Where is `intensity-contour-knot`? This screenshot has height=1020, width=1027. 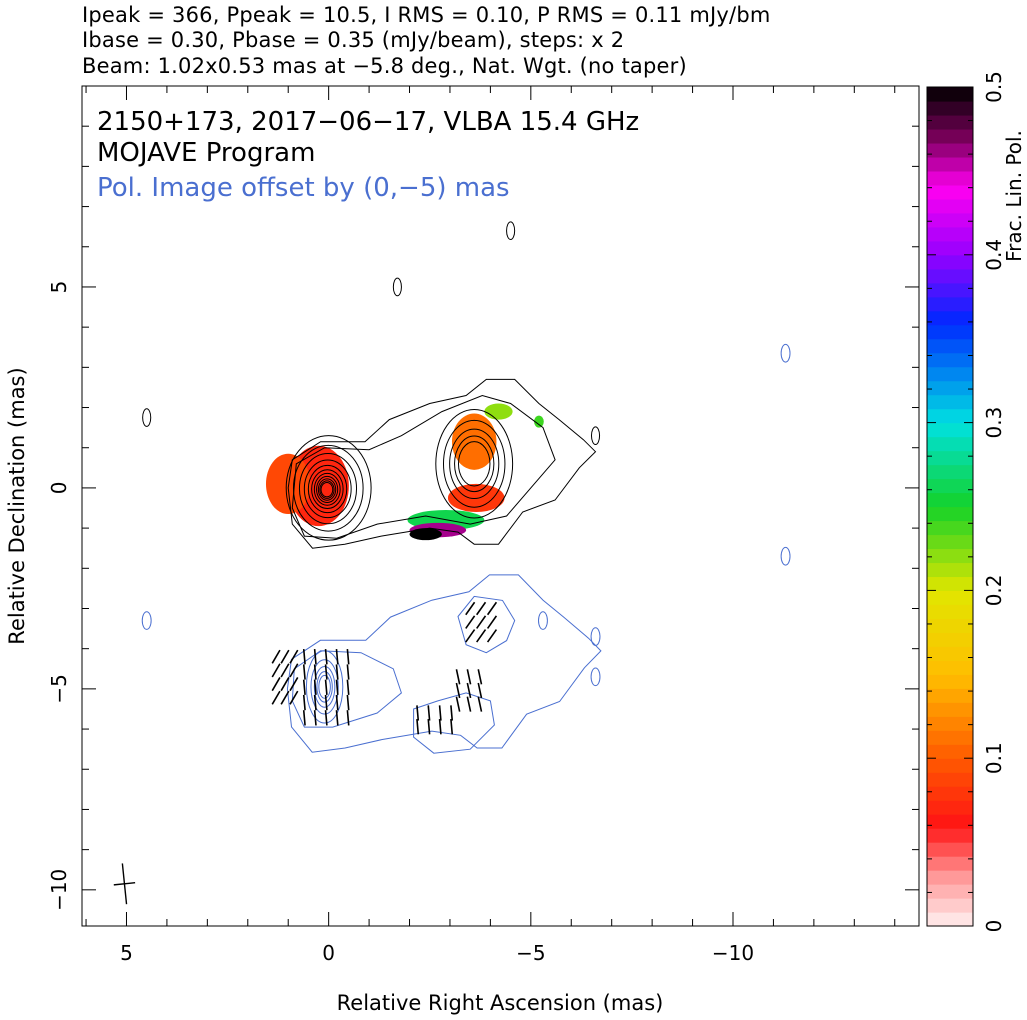 intensity-contour-knot is located at coordinates (474, 464).